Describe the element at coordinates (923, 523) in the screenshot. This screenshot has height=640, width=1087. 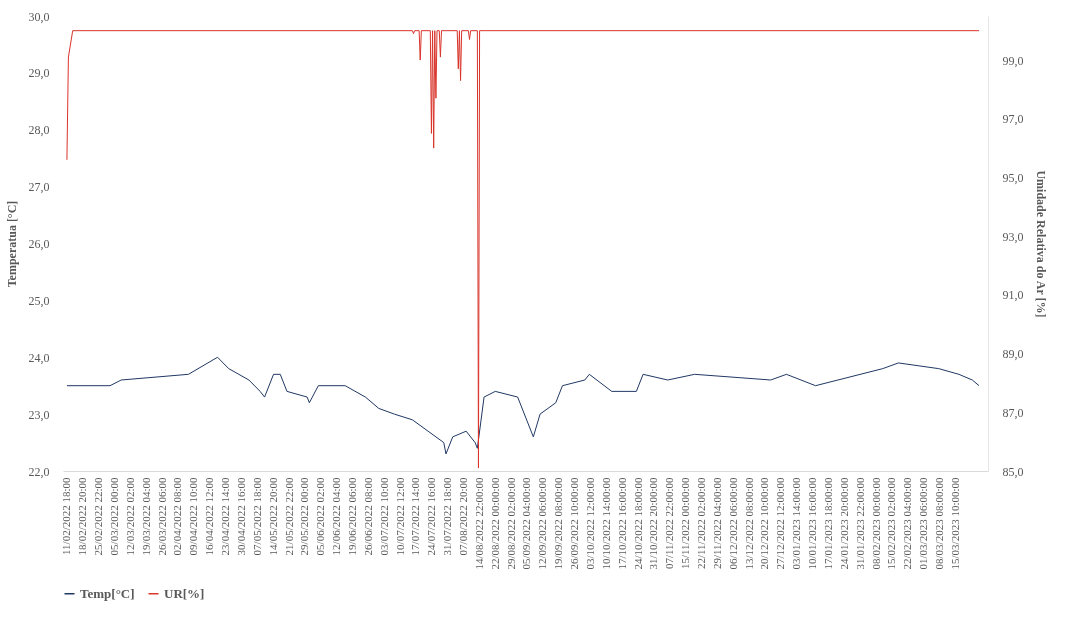
I see `x-tick-label: 01/03/2023 06:00:00` at that location.